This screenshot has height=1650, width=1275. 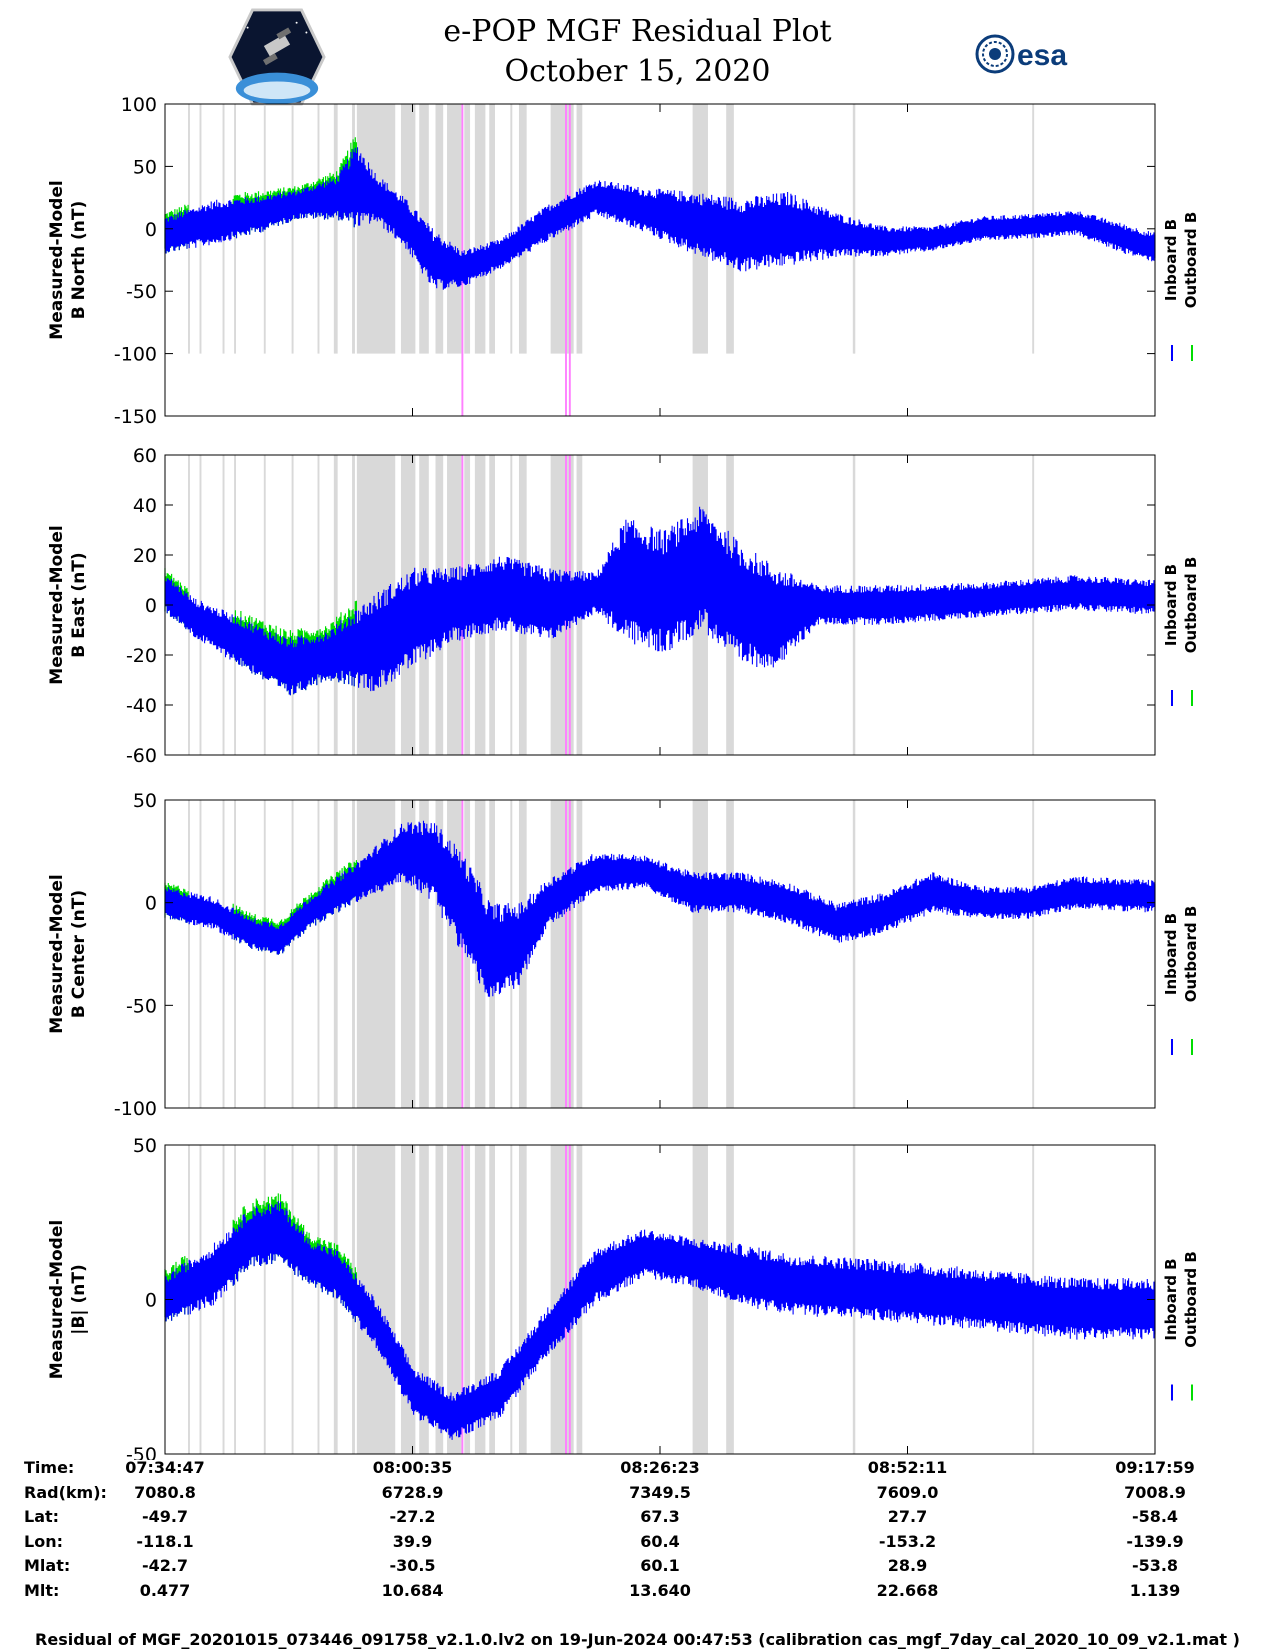 I want to click on info-value: 08:26:23, so click(x=660, y=1467).